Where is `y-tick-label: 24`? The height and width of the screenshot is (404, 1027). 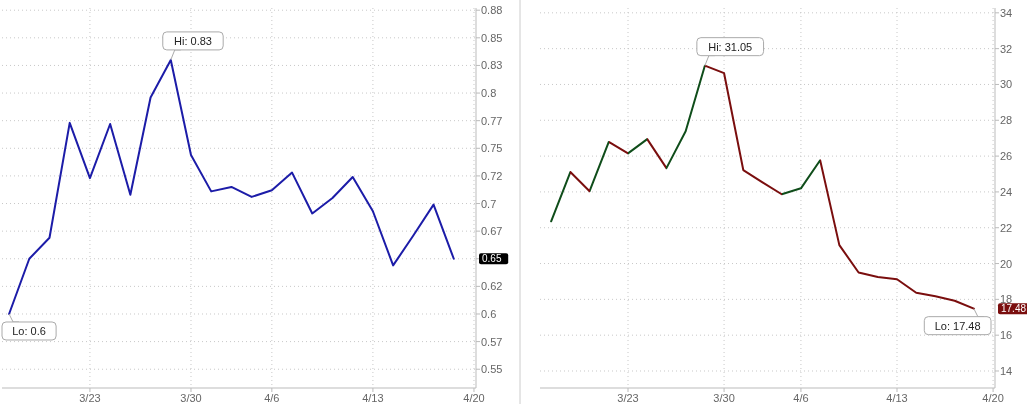
y-tick-label: 24 is located at coordinates (1006, 191).